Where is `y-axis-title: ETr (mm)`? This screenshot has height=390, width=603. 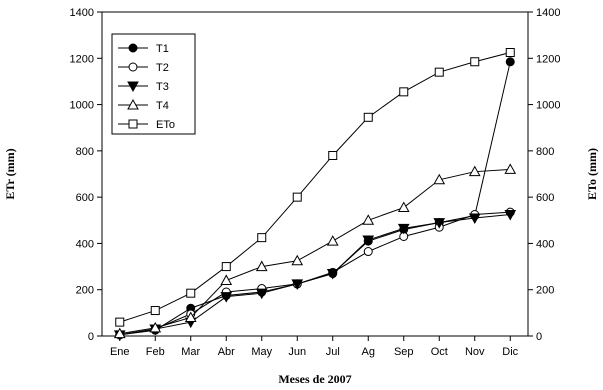
y-axis-title: ETr (mm) is located at coordinates (10, 173).